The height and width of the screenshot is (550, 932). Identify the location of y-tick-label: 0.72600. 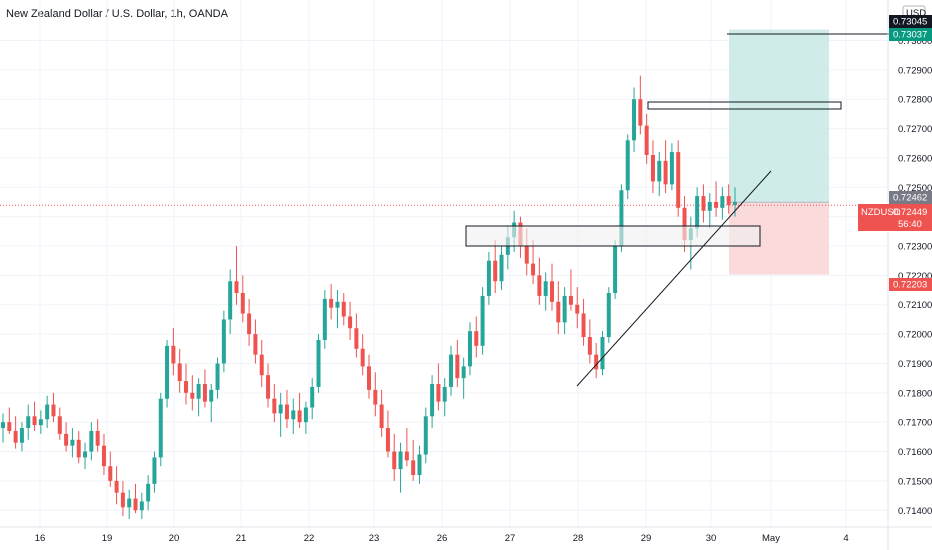
(915, 158).